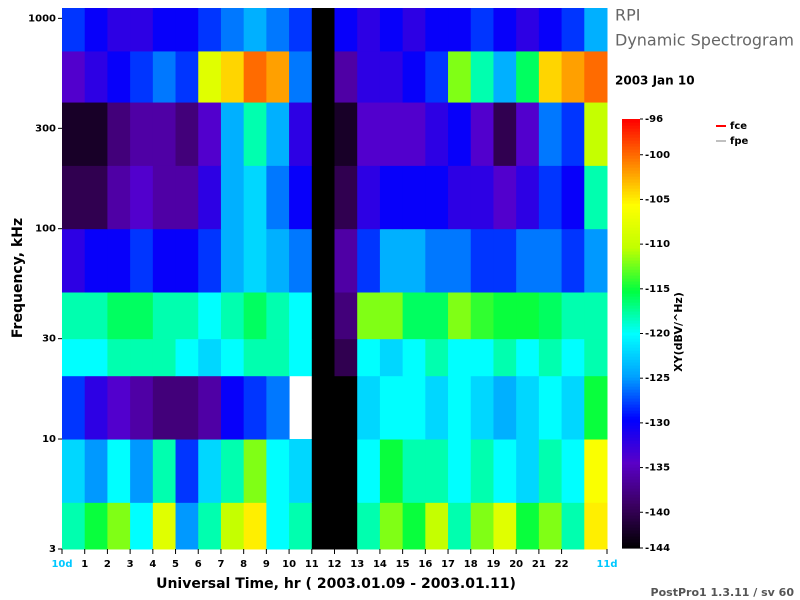 This screenshot has height=600, width=800. I want to click on colorbar-label: XY(dBV/^Hz), so click(678, 332).